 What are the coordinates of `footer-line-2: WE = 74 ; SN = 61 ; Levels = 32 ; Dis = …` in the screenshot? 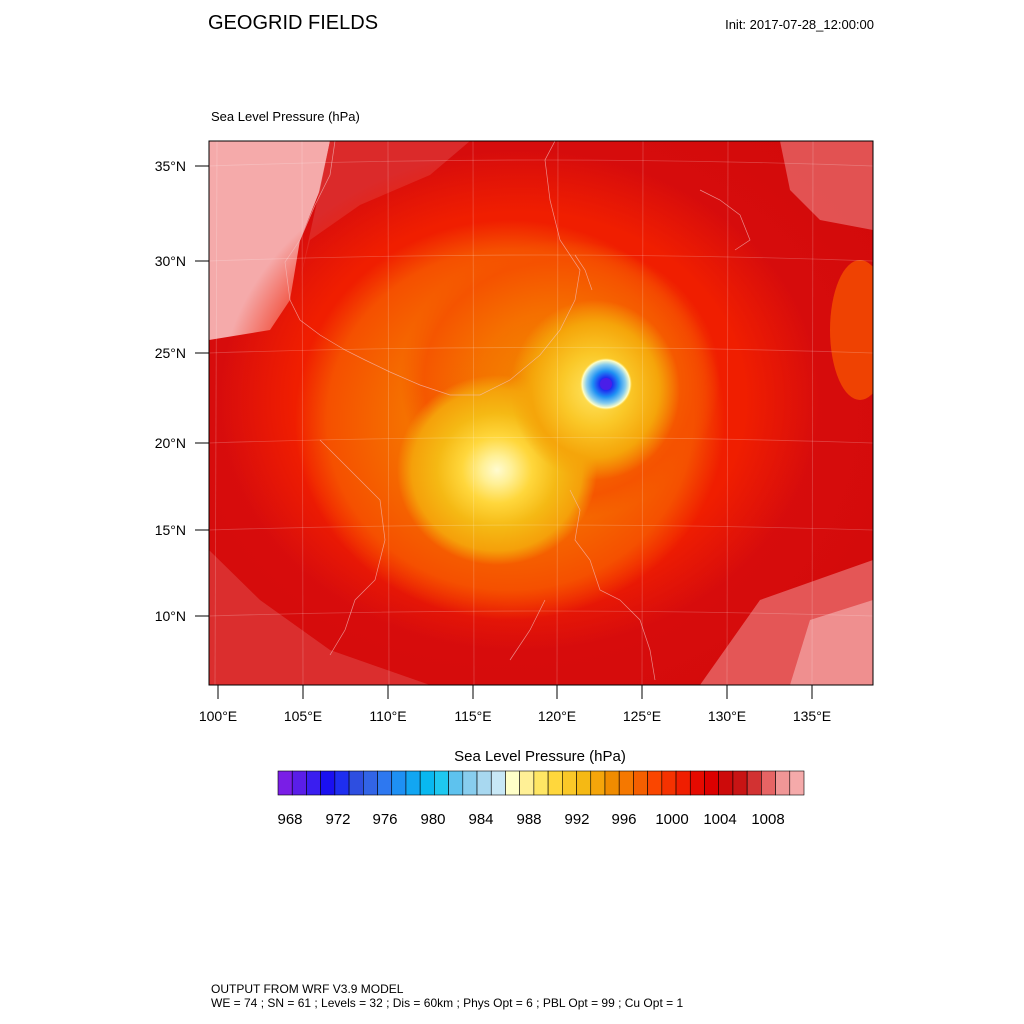 It's located at (447, 1003).